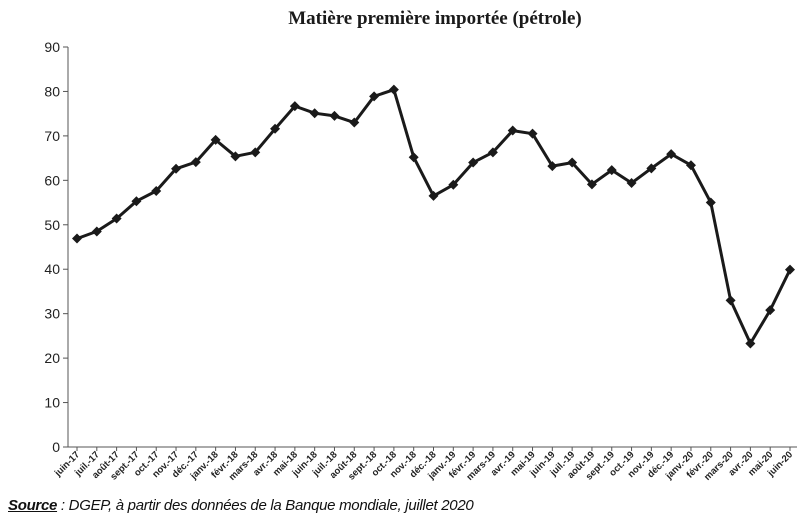 This screenshot has width=800, height=522. Describe the element at coordinates (52, 403) in the screenshot. I see `y-tick-label: 10` at that location.